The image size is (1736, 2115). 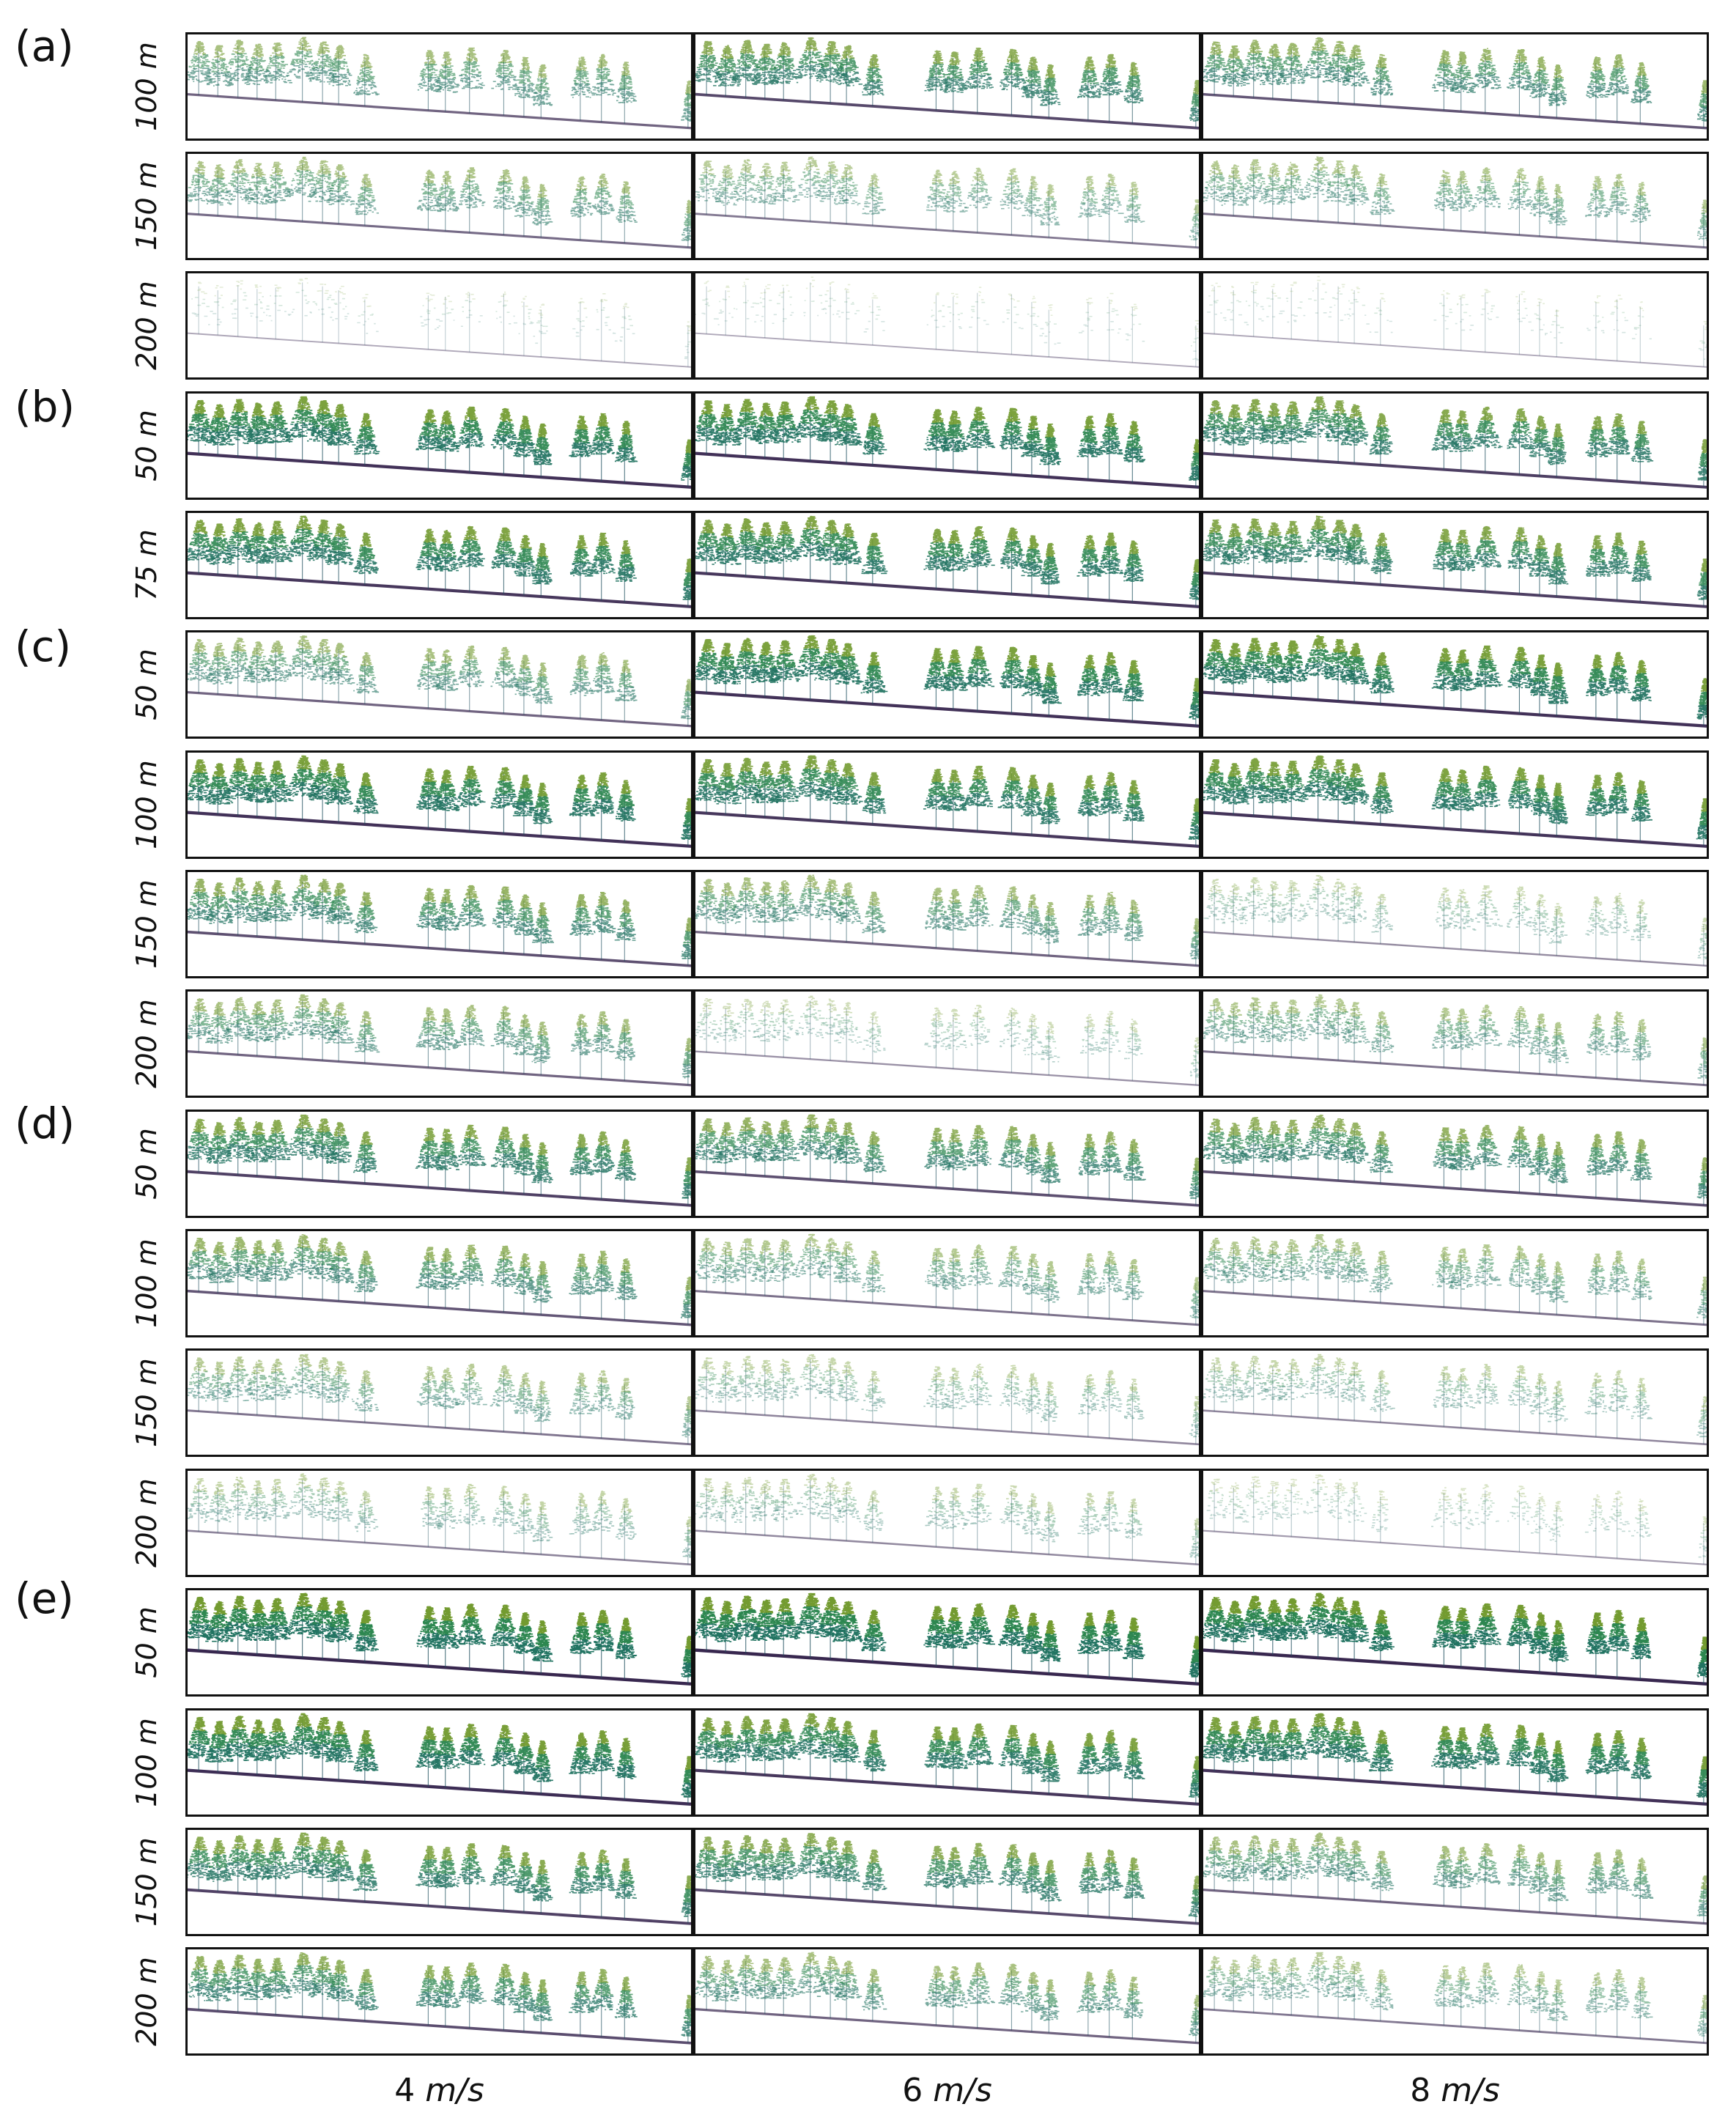 I want to click on group-label: (a), so click(x=44, y=46).